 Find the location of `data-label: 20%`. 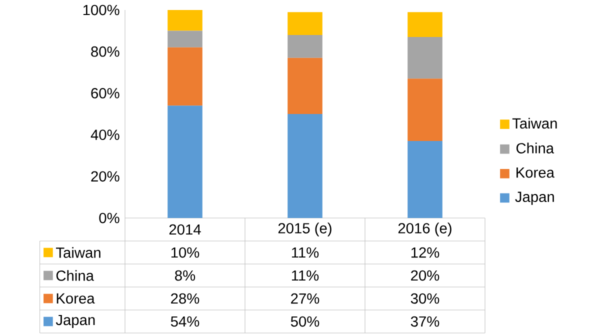

data-label: 20% is located at coordinates (425, 275).